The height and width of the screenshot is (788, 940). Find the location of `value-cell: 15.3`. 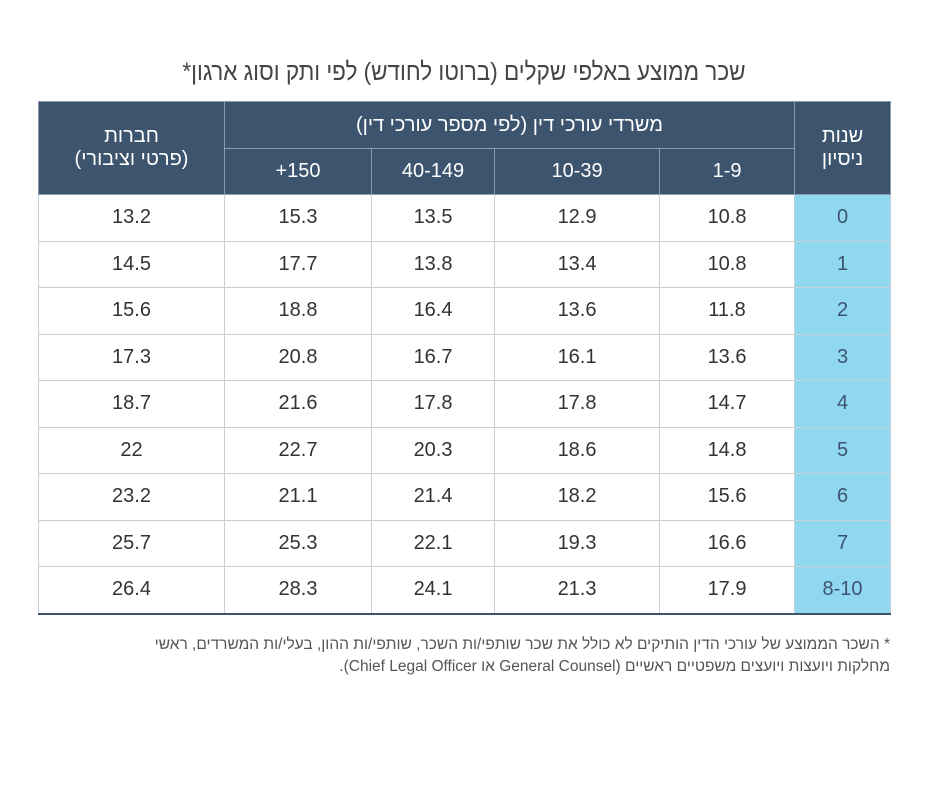

value-cell: 15.3 is located at coordinates (298, 218).